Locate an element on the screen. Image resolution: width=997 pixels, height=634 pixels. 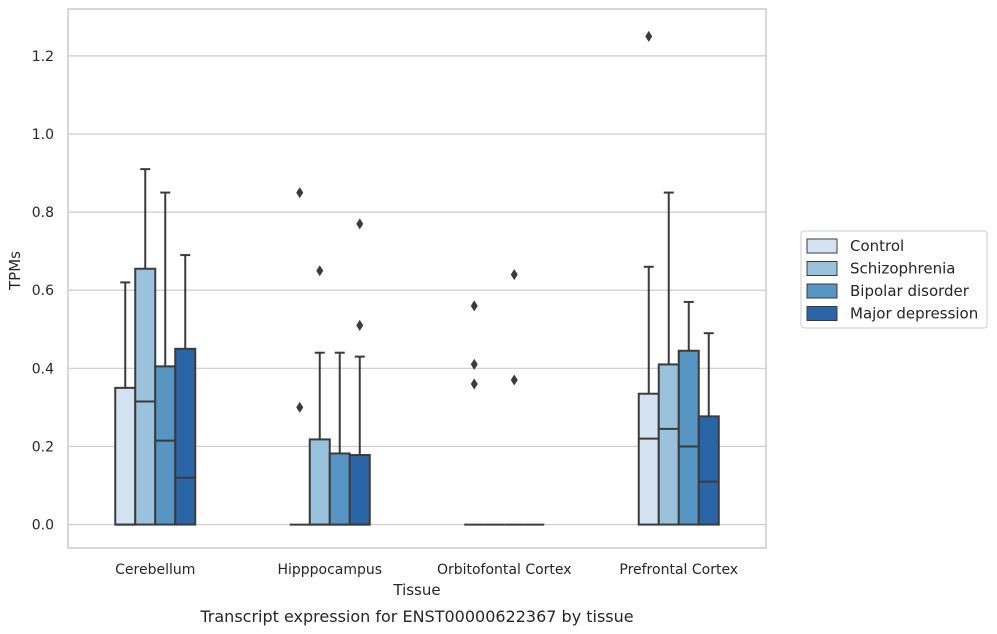
y-tick-label: 0.0 is located at coordinates (43, 526).